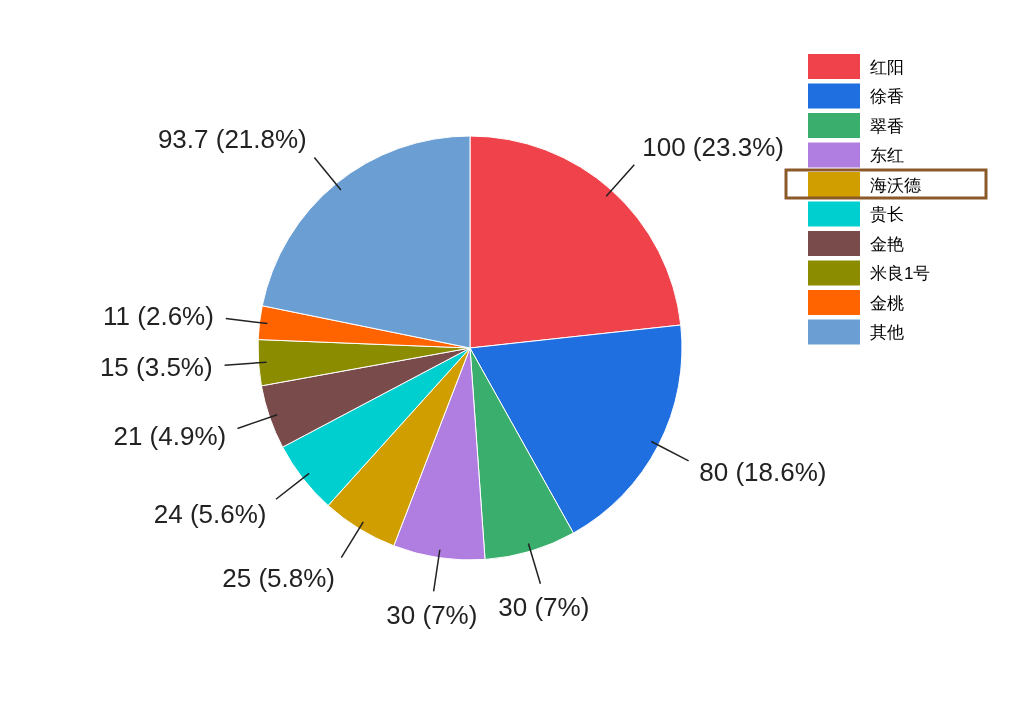 The height and width of the screenshot is (709, 1024). What do you see at coordinates (900, 274) in the screenshot?
I see `legend-label: 米良1号` at bounding box center [900, 274].